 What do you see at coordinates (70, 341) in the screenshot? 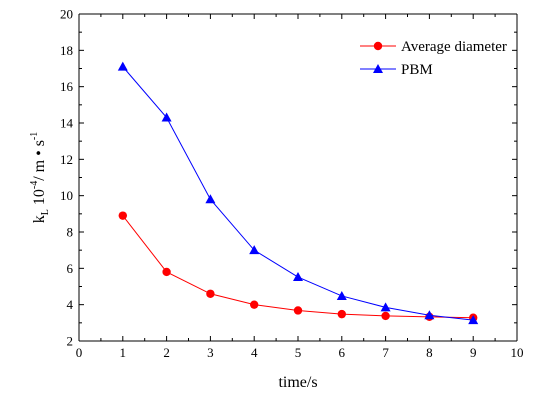
I see `y-tick-label: 2` at bounding box center [70, 341].